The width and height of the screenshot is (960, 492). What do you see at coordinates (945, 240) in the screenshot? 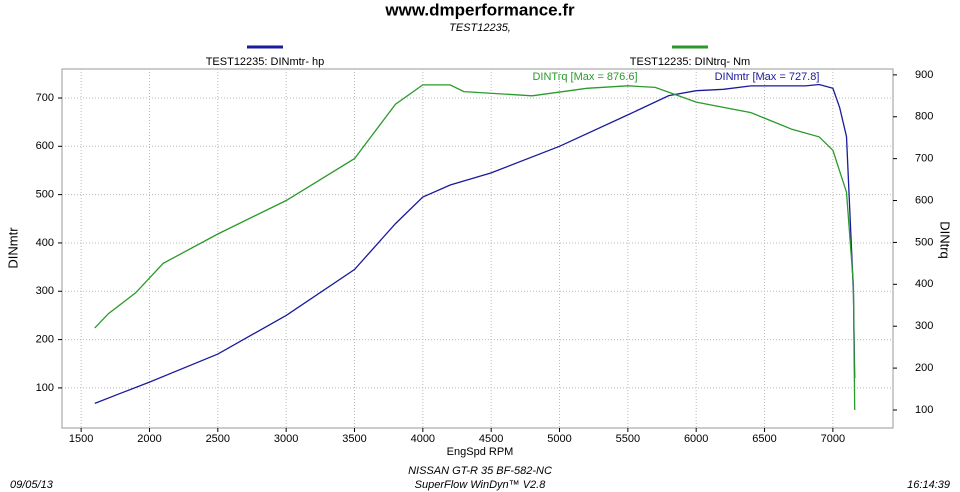
I see `y2-axis-label: DINtrq` at bounding box center [945, 240].